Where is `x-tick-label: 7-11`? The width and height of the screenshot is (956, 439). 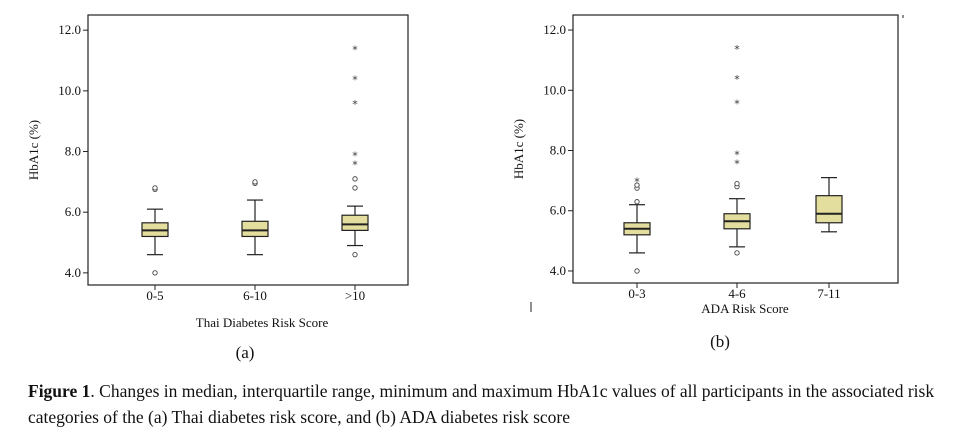 x-tick-label: 7-11 is located at coordinates (828, 293).